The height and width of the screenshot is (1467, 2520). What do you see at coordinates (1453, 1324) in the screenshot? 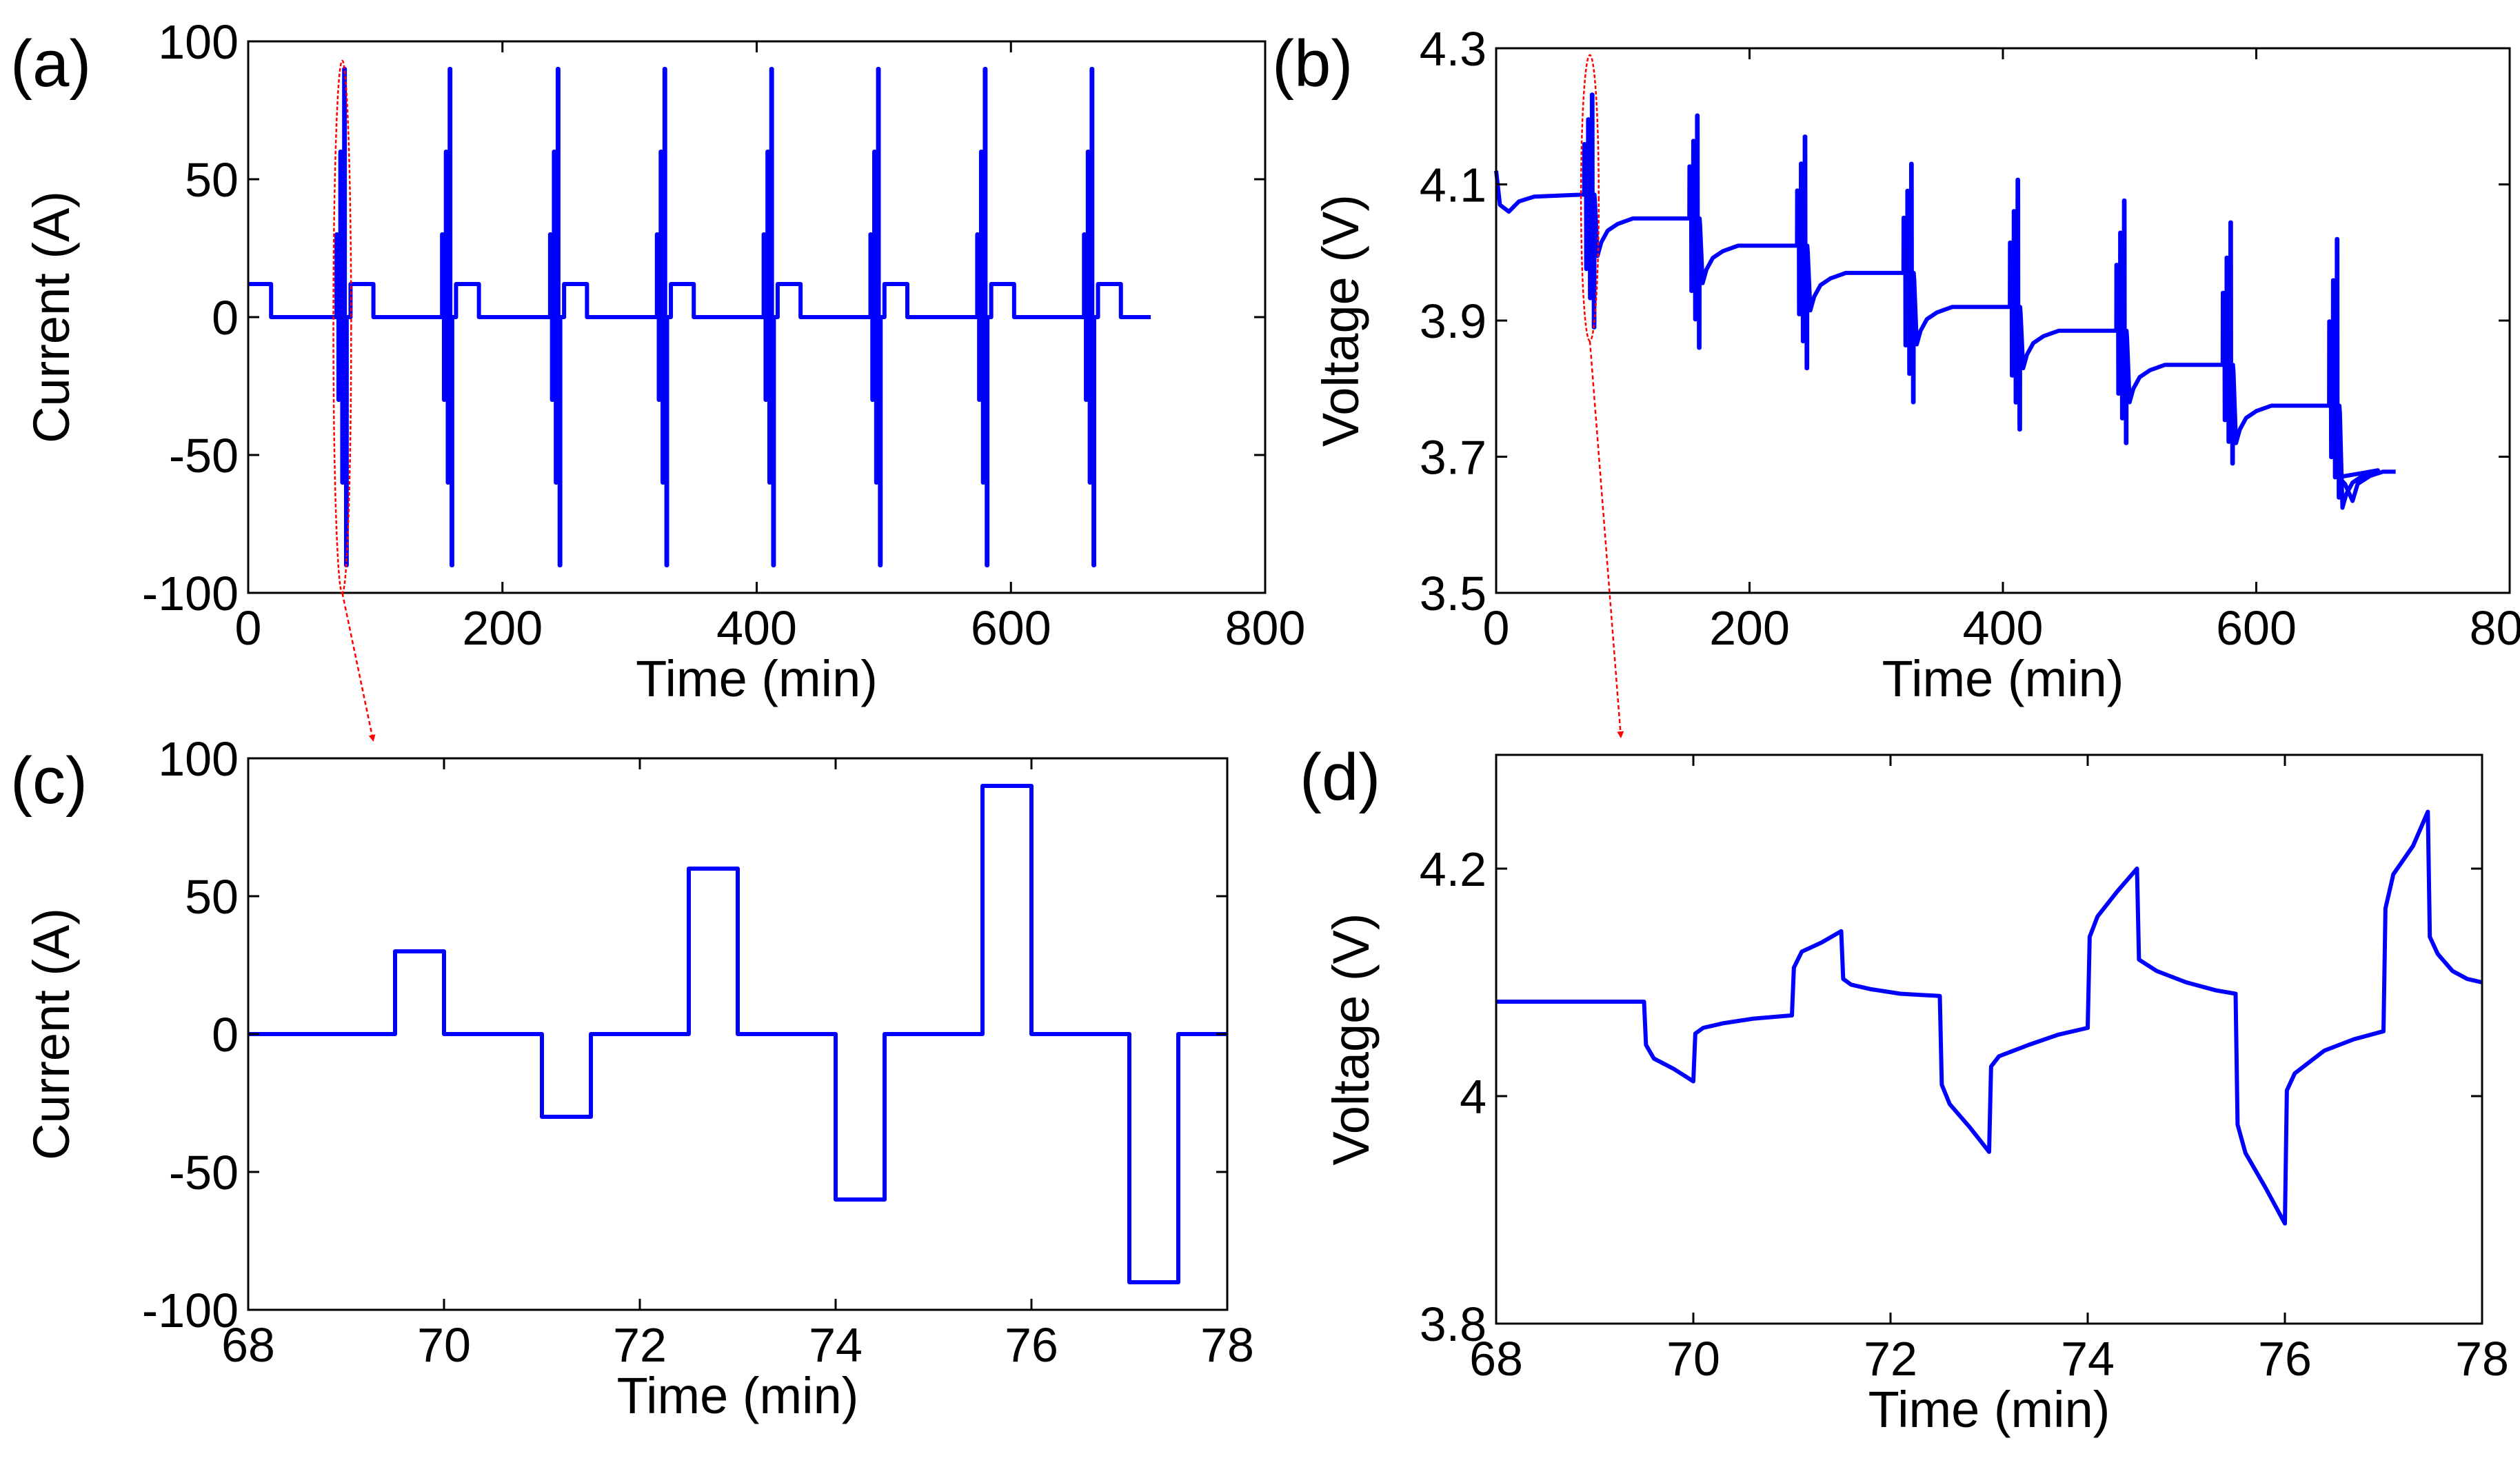
I see `y-tick-label-d: 3.8` at bounding box center [1453, 1324].